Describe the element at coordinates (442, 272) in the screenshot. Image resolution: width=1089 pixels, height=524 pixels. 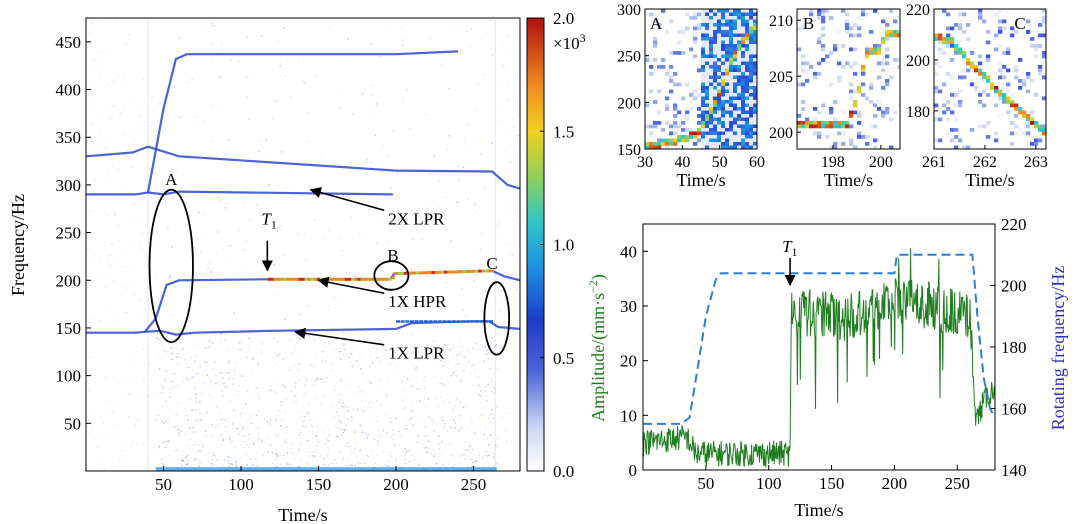
I see `hpr-ridge-cell` at that location.